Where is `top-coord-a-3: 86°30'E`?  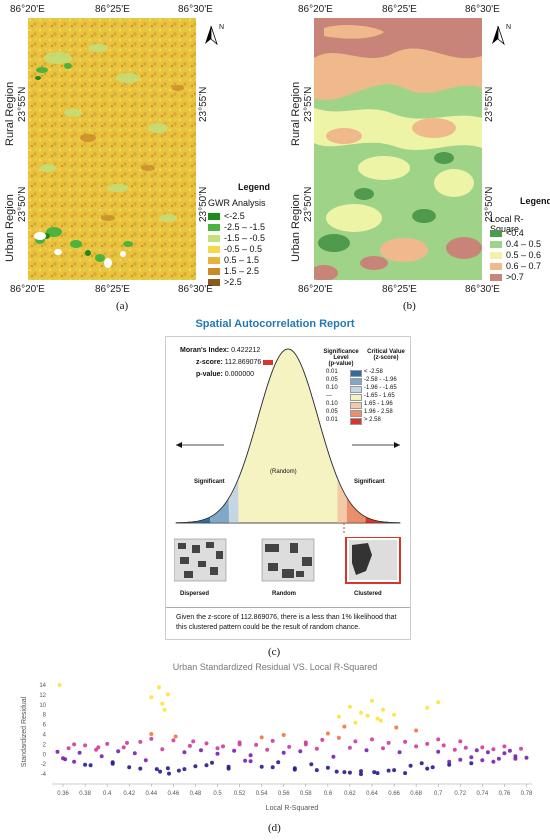
top-coord-a-3: 86°30'E is located at coordinates (195, 9).